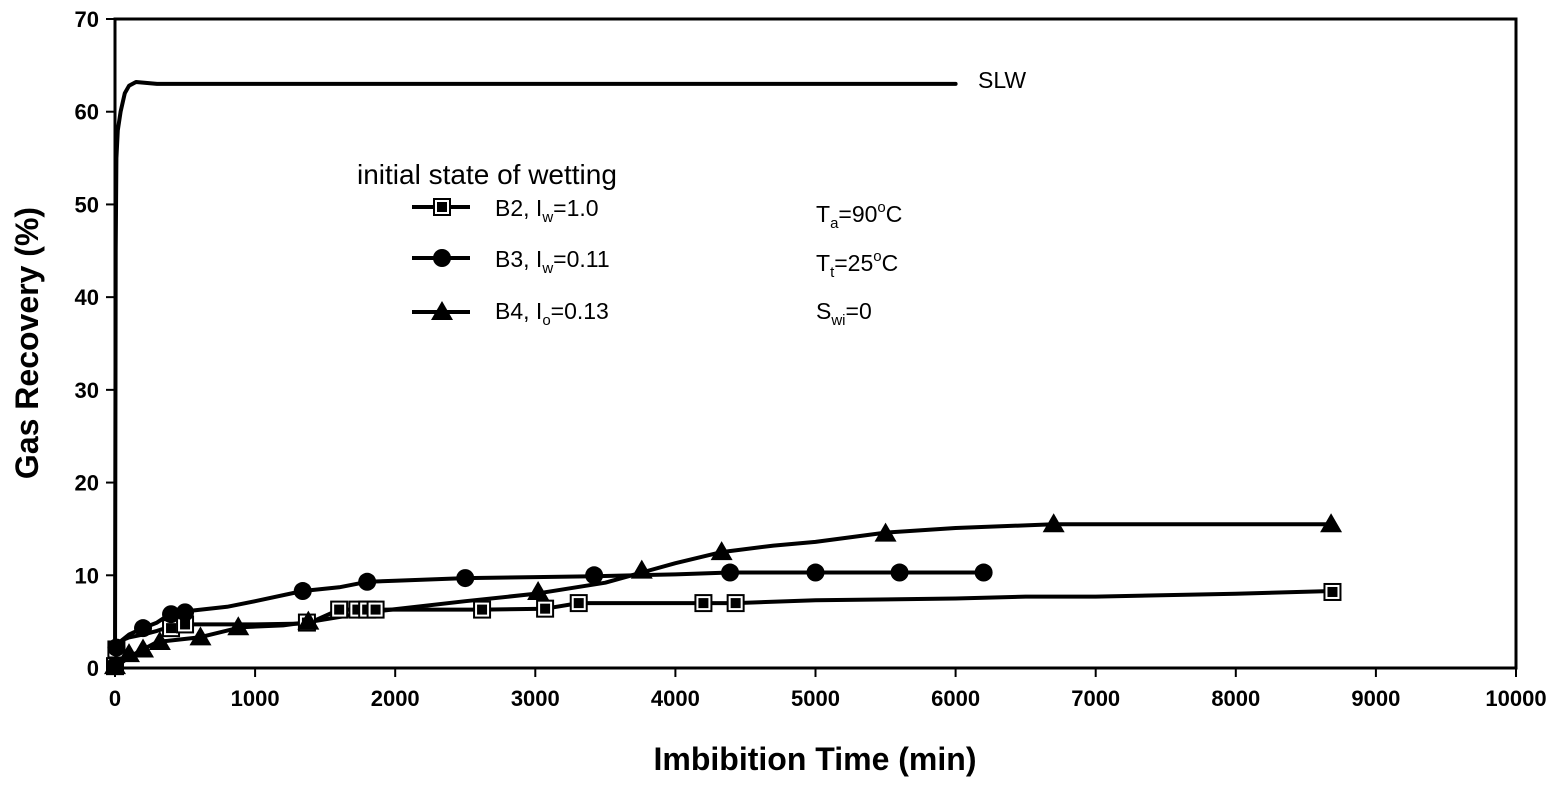 The width and height of the screenshot is (1568, 786). I want to click on x-tick-label: 8000, so click(1235, 698).